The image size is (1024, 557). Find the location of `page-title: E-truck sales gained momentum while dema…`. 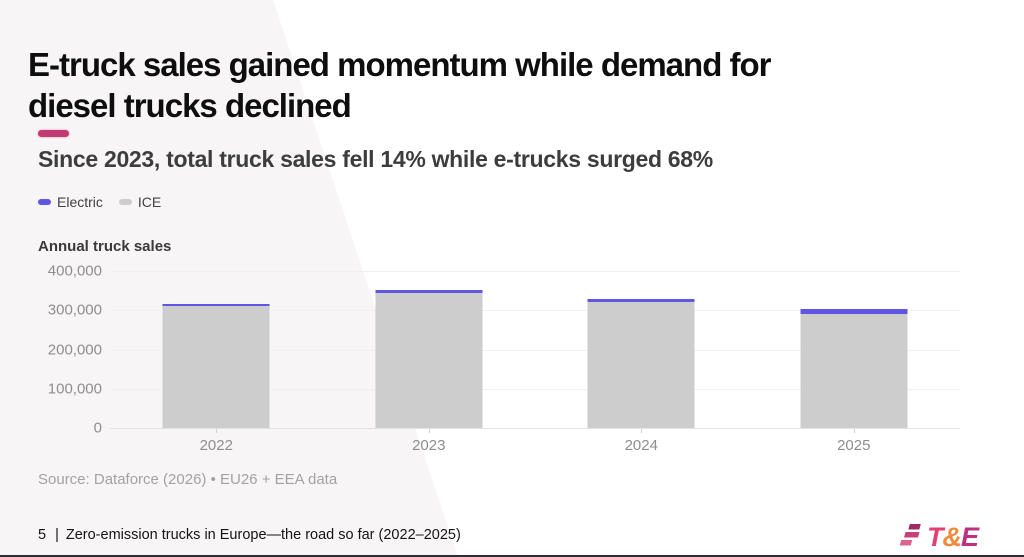

page-title: E-truck sales gained momentum while dema… is located at coordinates (470, 85).